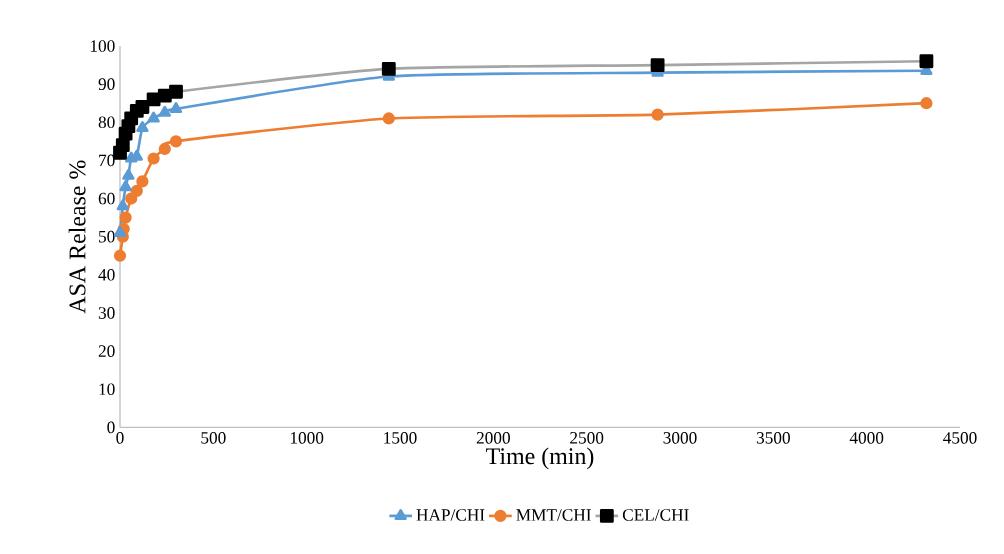 This screenshot has width=1004, height=554. What do you see at coordinates (213, 438) in the screenshot?
I see `x-tick-label: 500` at bounding box center [213, 438].